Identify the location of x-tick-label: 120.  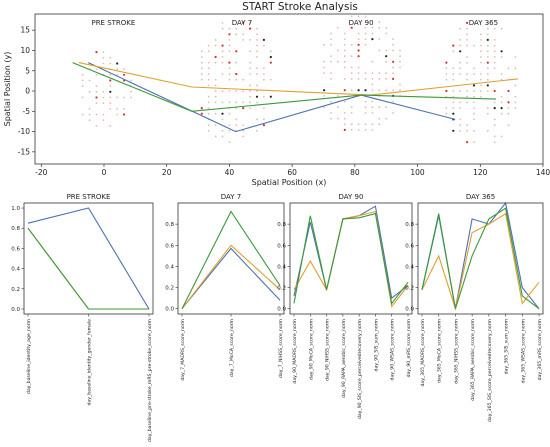
(480, 172).